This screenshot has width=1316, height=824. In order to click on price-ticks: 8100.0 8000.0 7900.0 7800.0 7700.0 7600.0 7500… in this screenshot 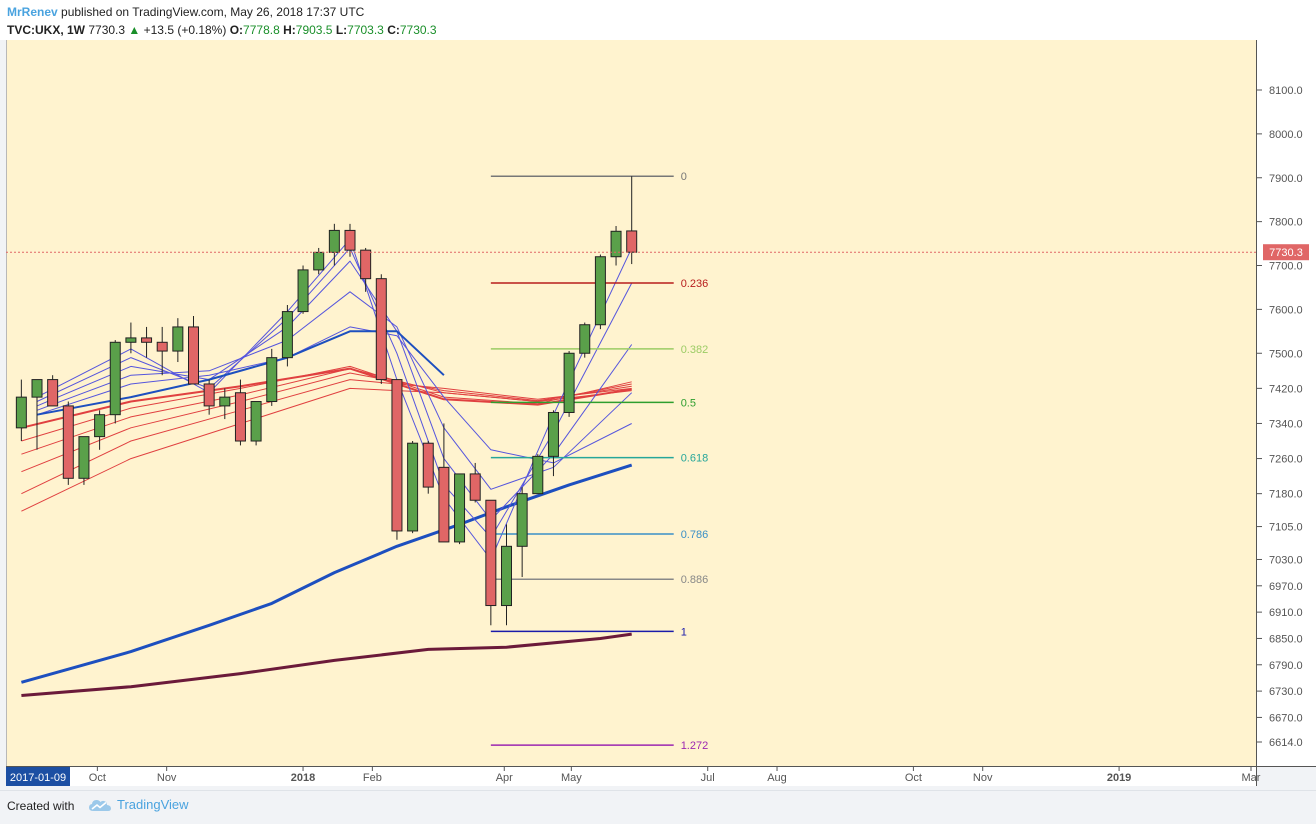, I will do `click(1280, 417)`.